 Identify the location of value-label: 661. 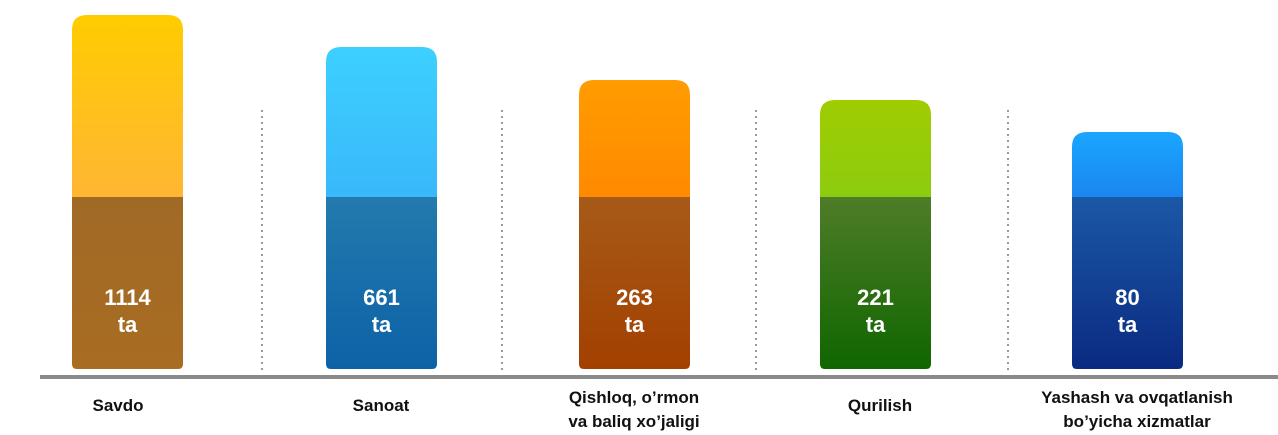
(381, 297).